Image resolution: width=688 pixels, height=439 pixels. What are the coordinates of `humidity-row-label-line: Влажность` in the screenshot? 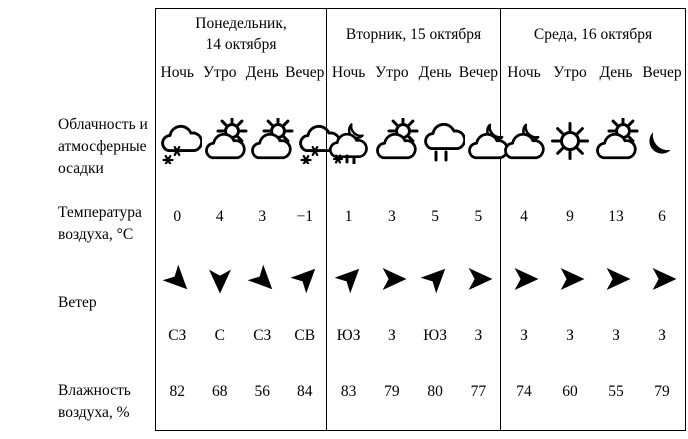 It's located at (94, 390).